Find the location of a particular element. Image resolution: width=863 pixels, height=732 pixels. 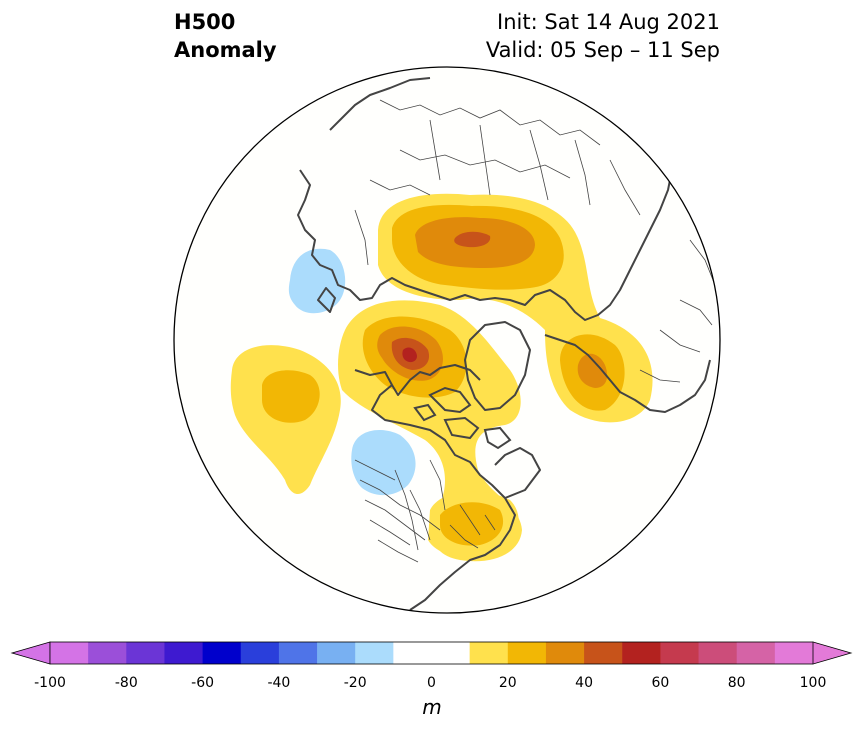

colorbar-under-arrow is located at coordinates (30, 653).